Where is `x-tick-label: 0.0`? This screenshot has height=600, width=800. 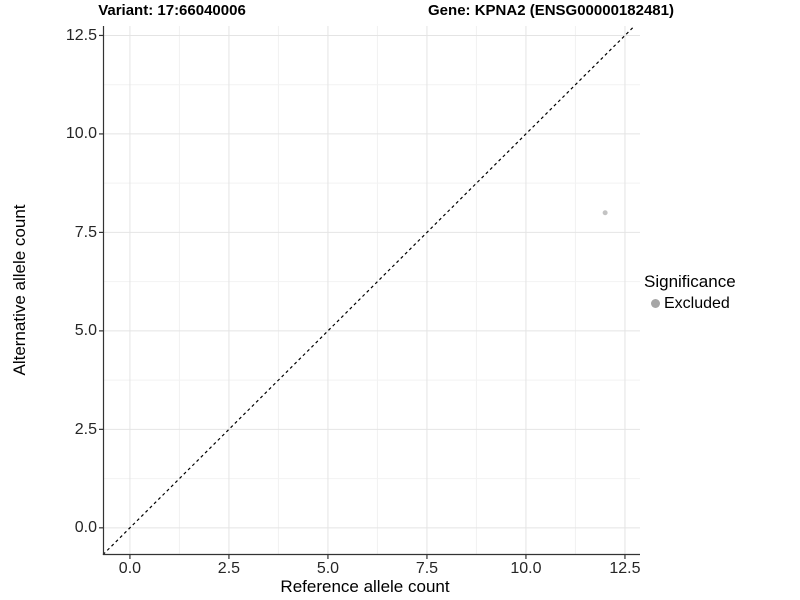
x-tick-label: 0.0 is located at coordinates (130, 568).